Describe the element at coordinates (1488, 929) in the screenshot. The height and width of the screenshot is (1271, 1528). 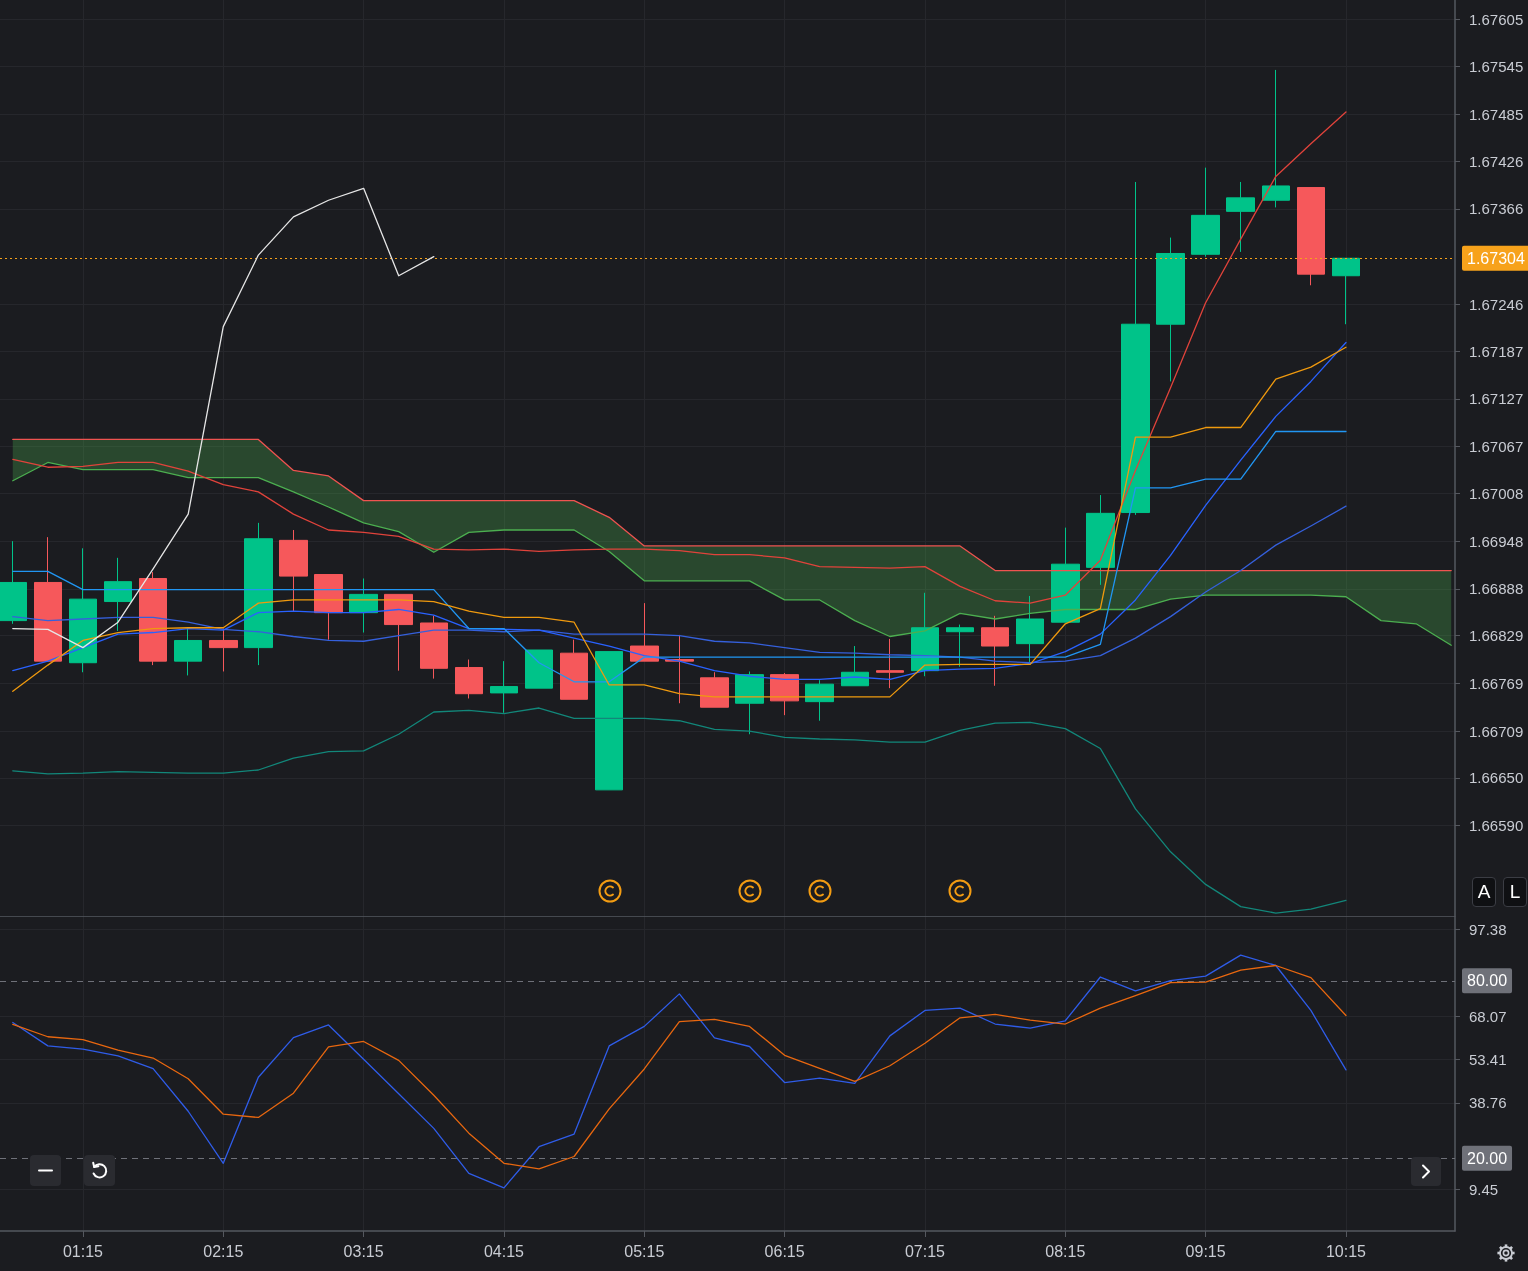
I see `y-tick-label: 97.38` at that location.